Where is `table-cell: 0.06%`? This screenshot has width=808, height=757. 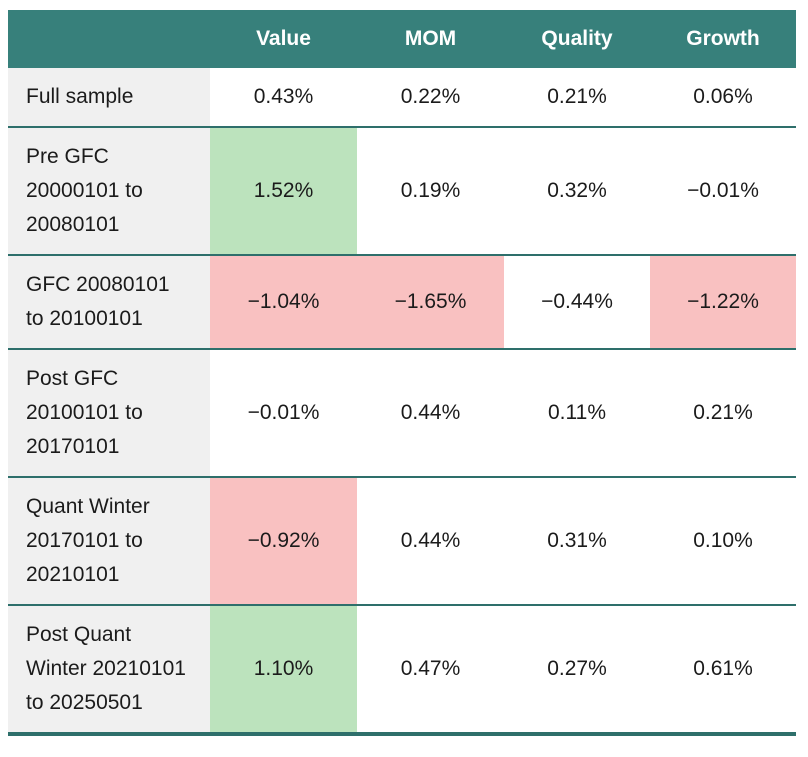
table-cell: 0.06% is located at coordinates (723, 97).